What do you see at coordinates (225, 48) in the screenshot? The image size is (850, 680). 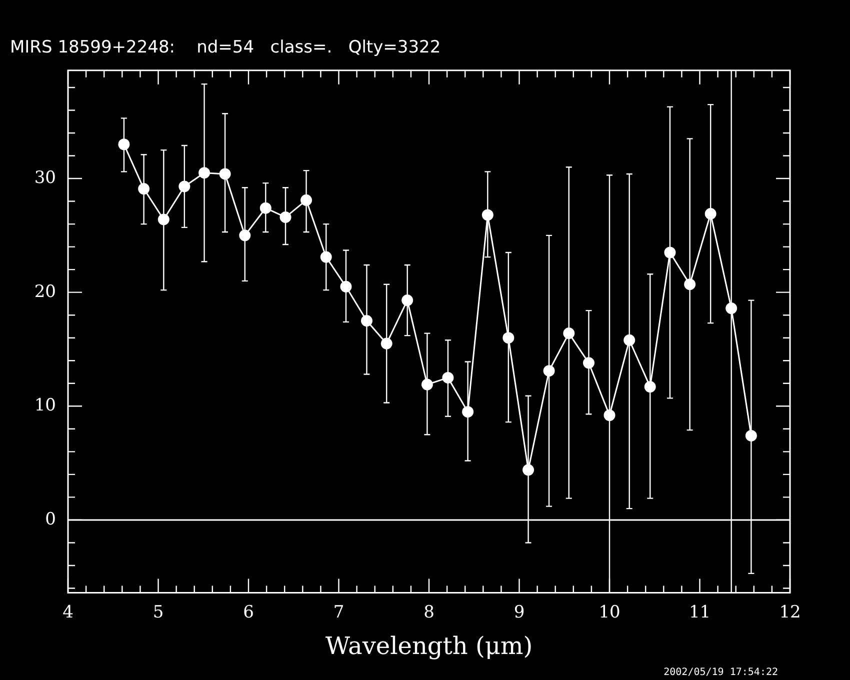 I see `chart-title: MIRS 18599+2248: nd=54 class=. Qlty=3322` at bounding box center [225, 48].